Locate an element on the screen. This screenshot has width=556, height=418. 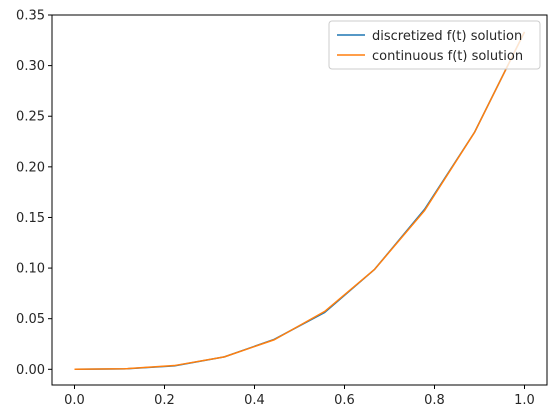
y-tick-label: 0.30 is located at coordinates (30, 66).